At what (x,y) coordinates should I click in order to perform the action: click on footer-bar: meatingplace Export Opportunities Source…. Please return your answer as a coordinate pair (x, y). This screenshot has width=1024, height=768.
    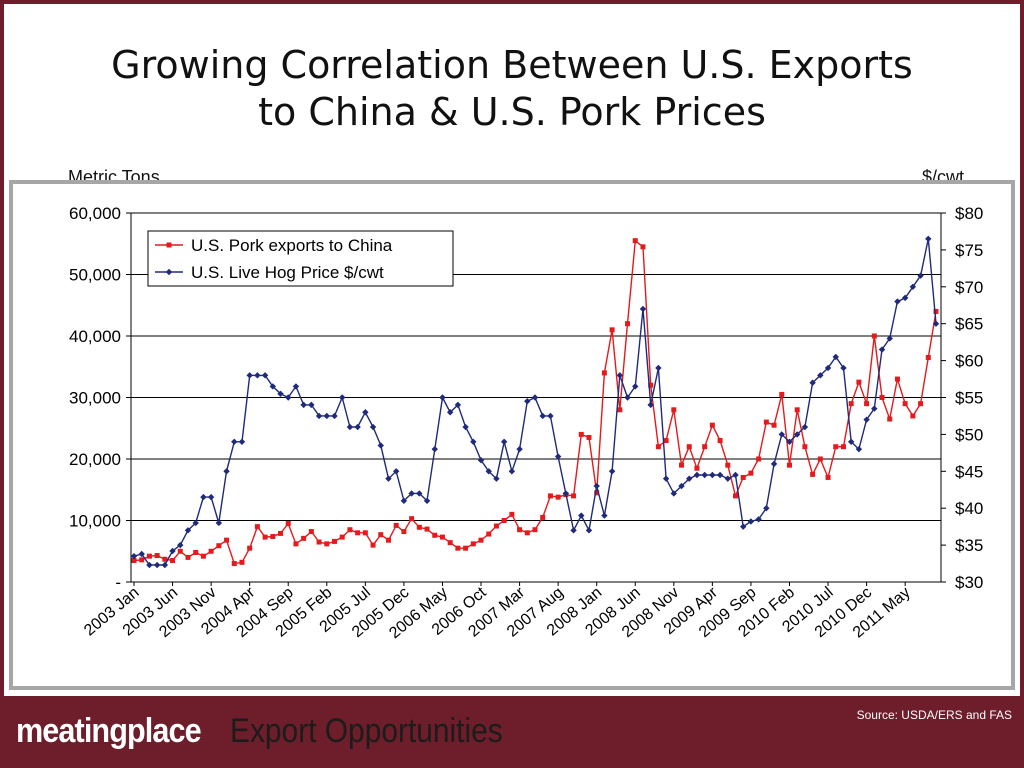
    Looking at the image, I should click on (512, 732).